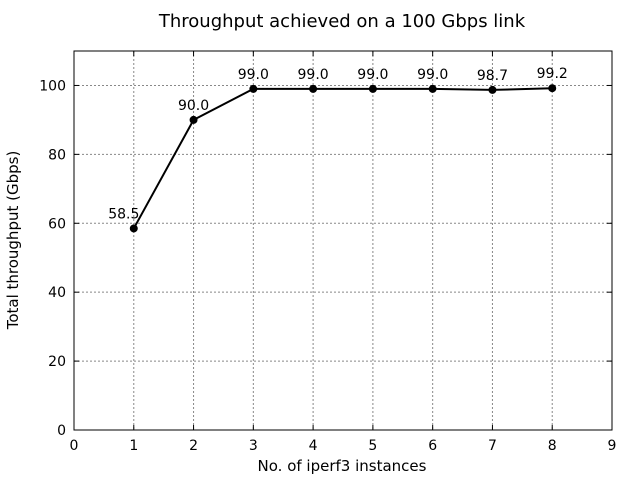 The height and width of the screenshot is (480, 640). What do you see at coordinates (133, 446) in the screenshot?
I see `x-tick-label: 1` at bounding box center [133, 446].